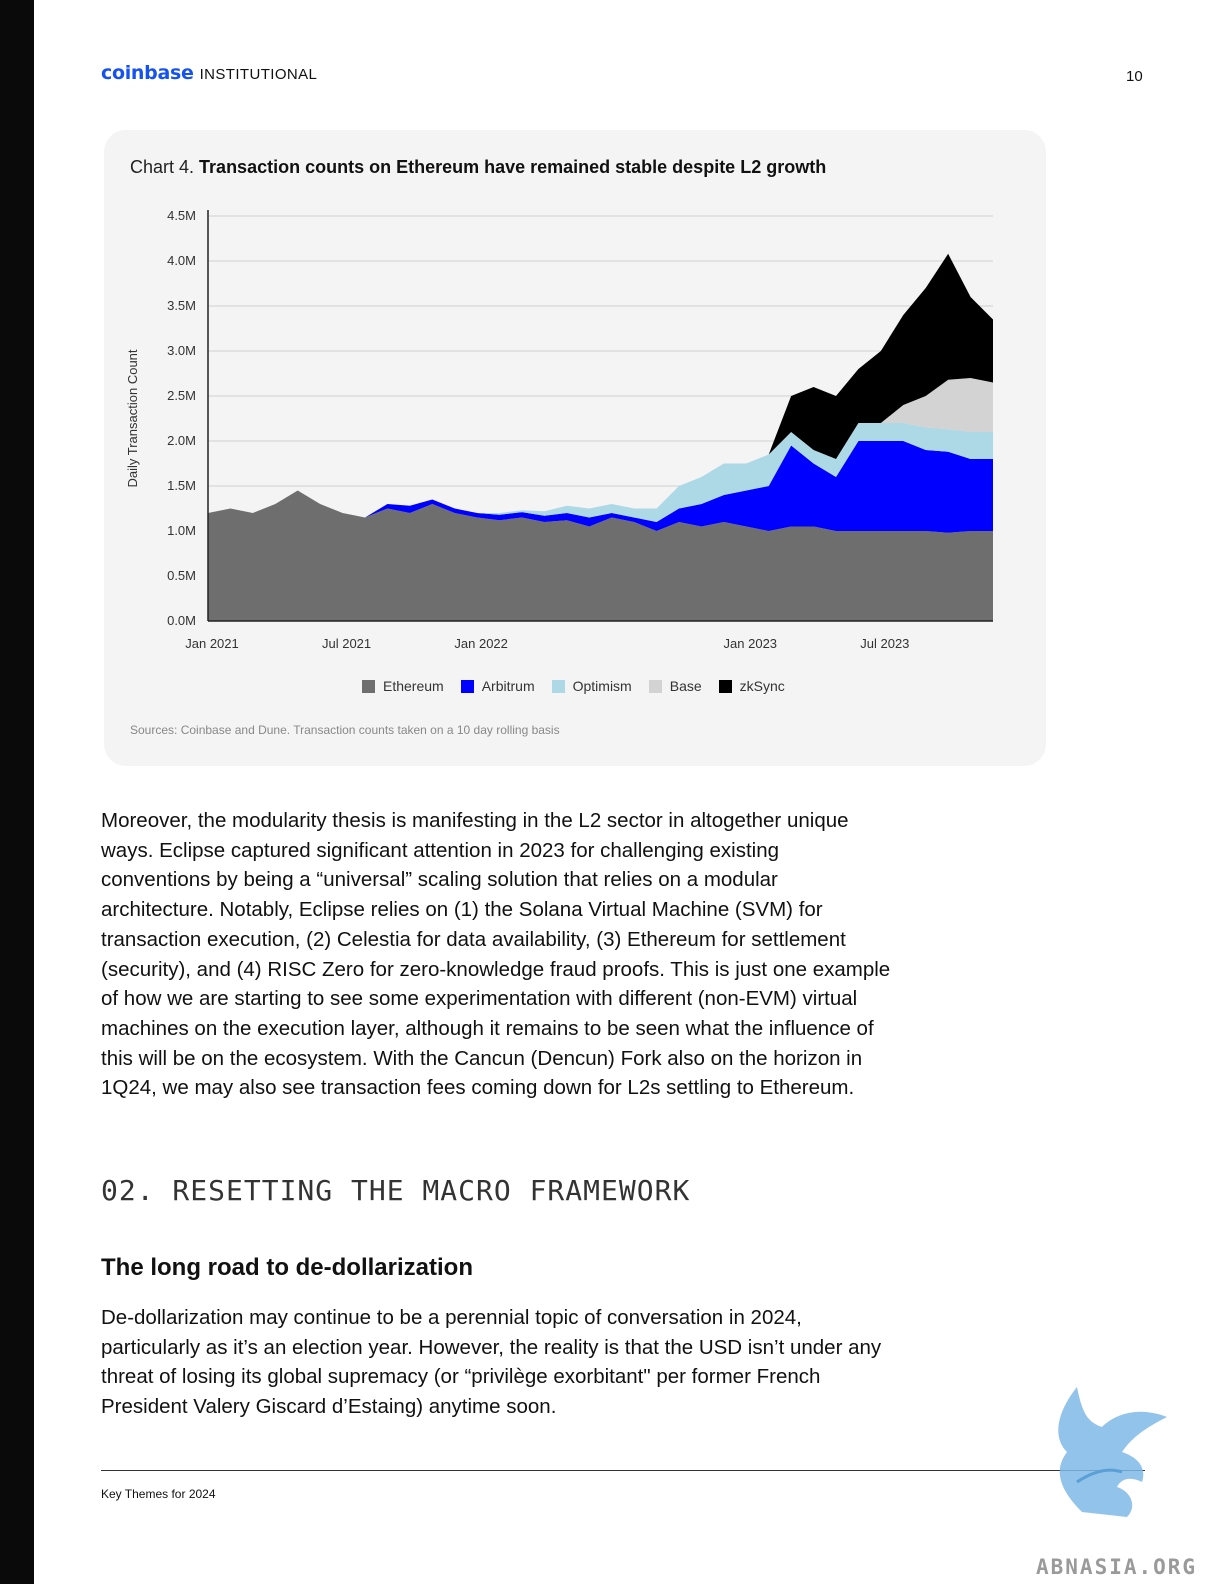 This screenshot has height=1584, width=1224. I want to click on page-number: 10, so click(1134, 76).